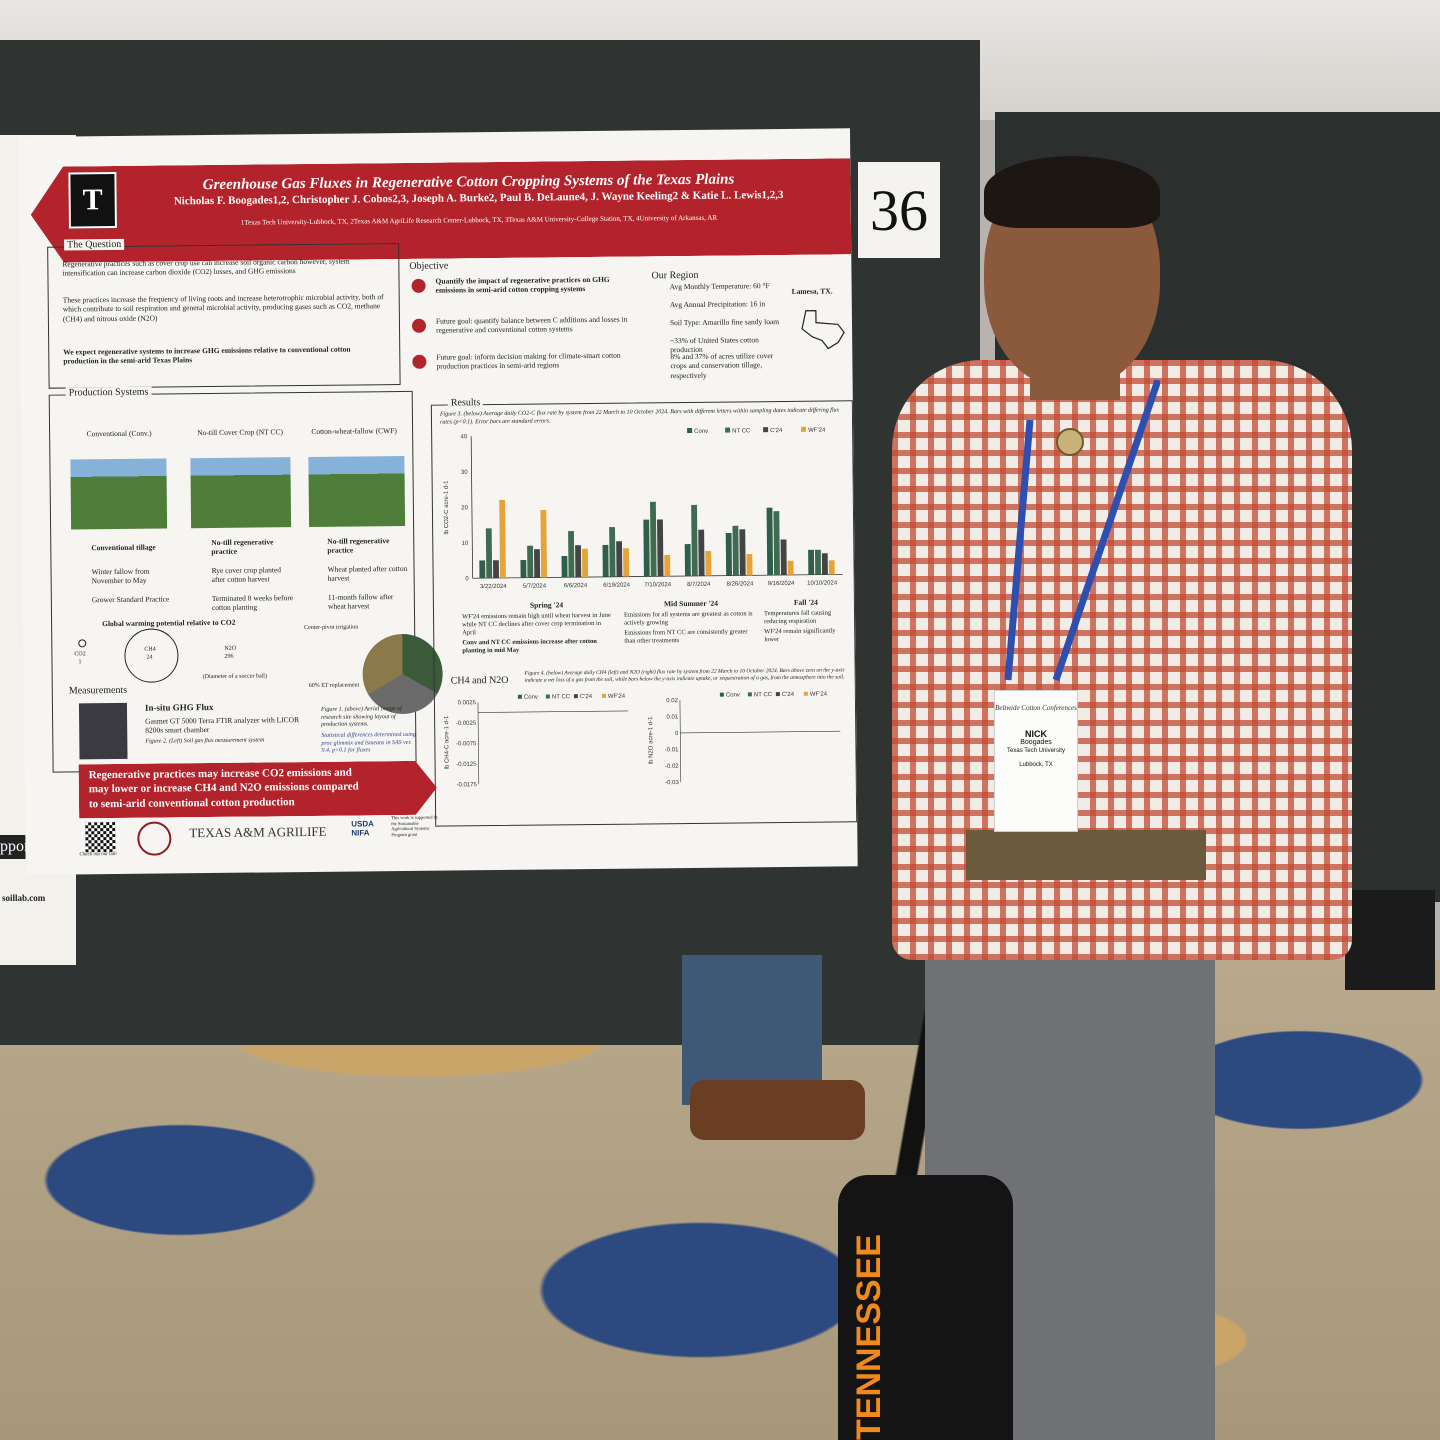 This screenshot has width=1440, height=1440. Describe the element at coordinates (719, 286) in the screenshot. I see `region-item: Avg Monthly Temperature: 60 °F` at that location.